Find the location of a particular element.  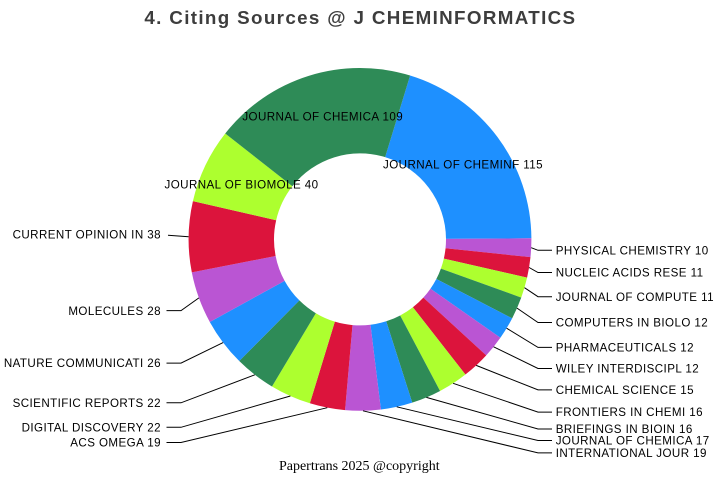

svg-text: JOURNAL OF CHEMICA 109 is located at coordinates (322, 117).